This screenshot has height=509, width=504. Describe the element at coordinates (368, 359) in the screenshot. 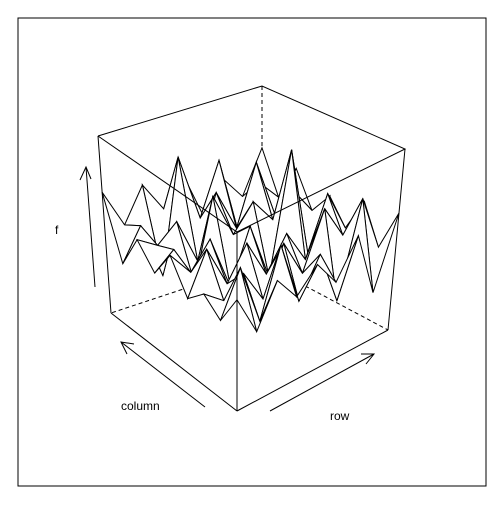

I see `row-axis-arrow-head` at that location.